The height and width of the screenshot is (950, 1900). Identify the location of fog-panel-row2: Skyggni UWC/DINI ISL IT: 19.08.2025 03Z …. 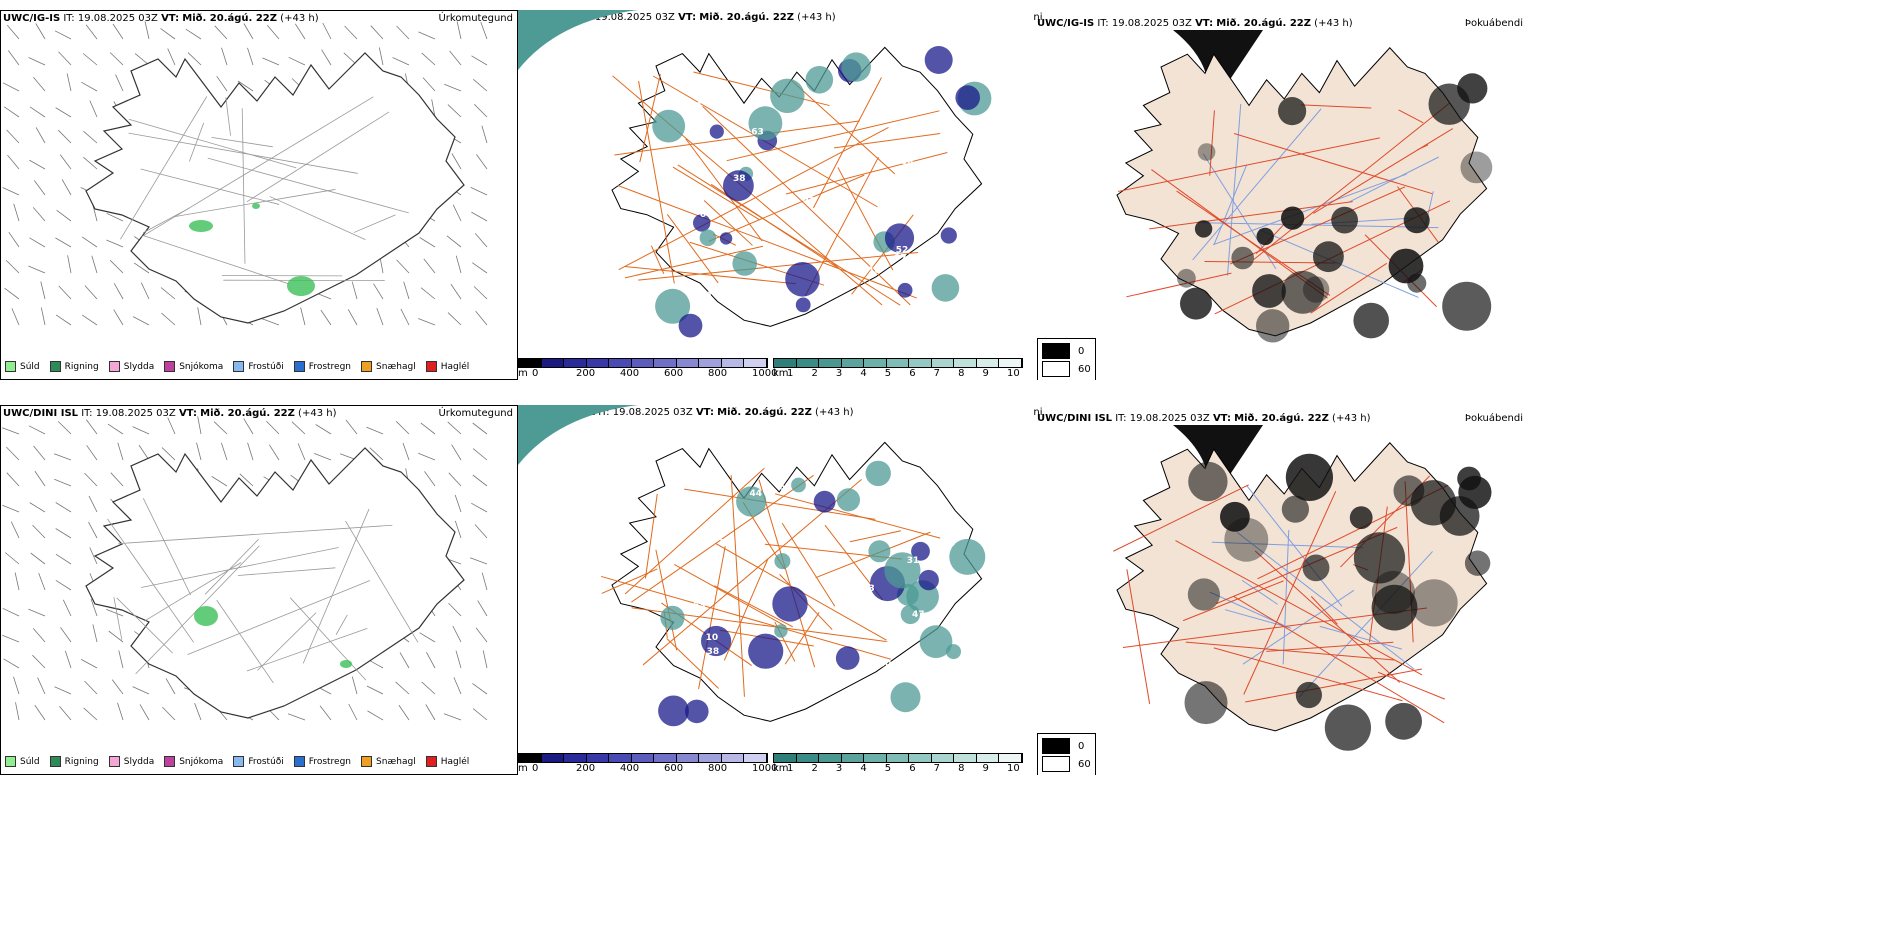
(1283, 590).